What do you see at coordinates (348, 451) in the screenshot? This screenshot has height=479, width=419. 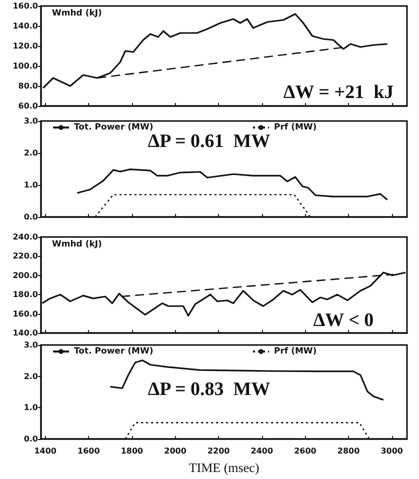 I see `x-tick-label: 2800` at bounding box center [348, 451].